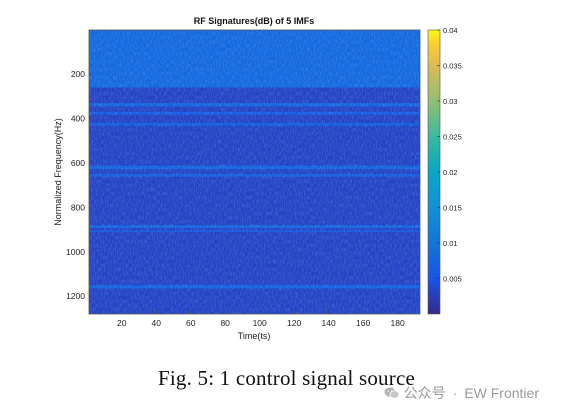 The image size is (573, 417). Describe the element at coordinates (294, 323) in the screenshot. I see `x-tick-label: 120` at that location.